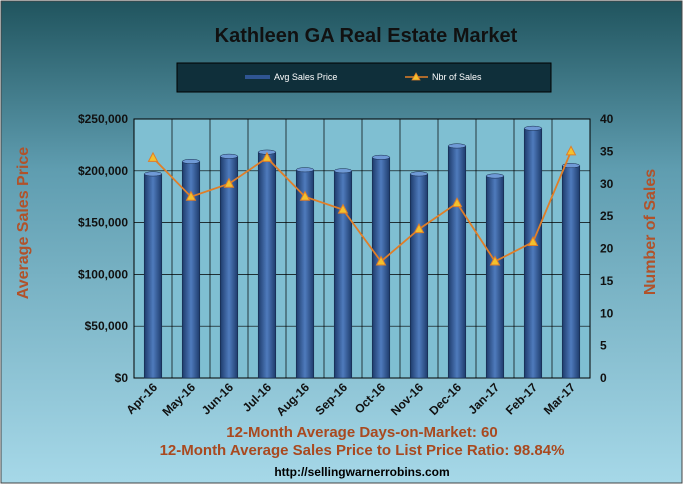  I want to click on legend: Avg Sales Price Nbr of Sales, so click(364, 77).